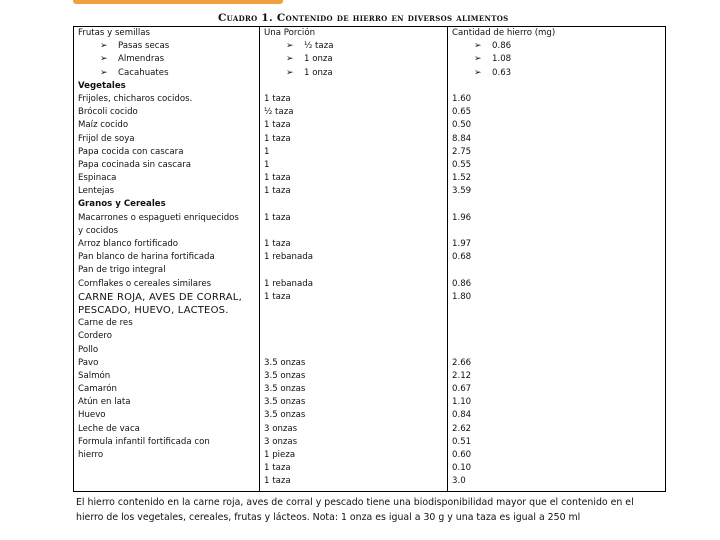 The width and height of the screenshot is (720, 540). Describe the element at coordinates (318, 59) in the screenshot. I see `portion-cell: 1 onza` at that location.